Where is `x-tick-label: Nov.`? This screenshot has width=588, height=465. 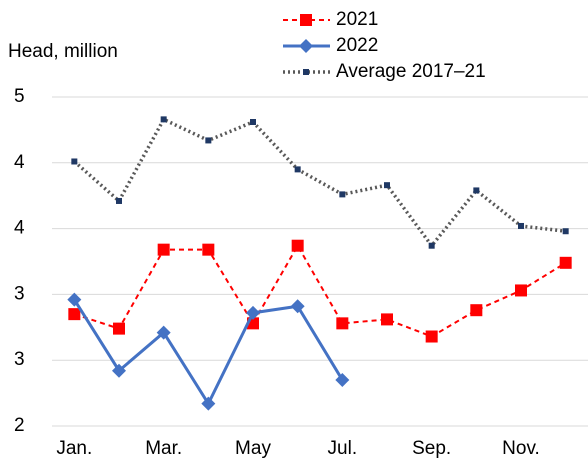 x-tick-label: Nov. is located at coordinates (521, 448).